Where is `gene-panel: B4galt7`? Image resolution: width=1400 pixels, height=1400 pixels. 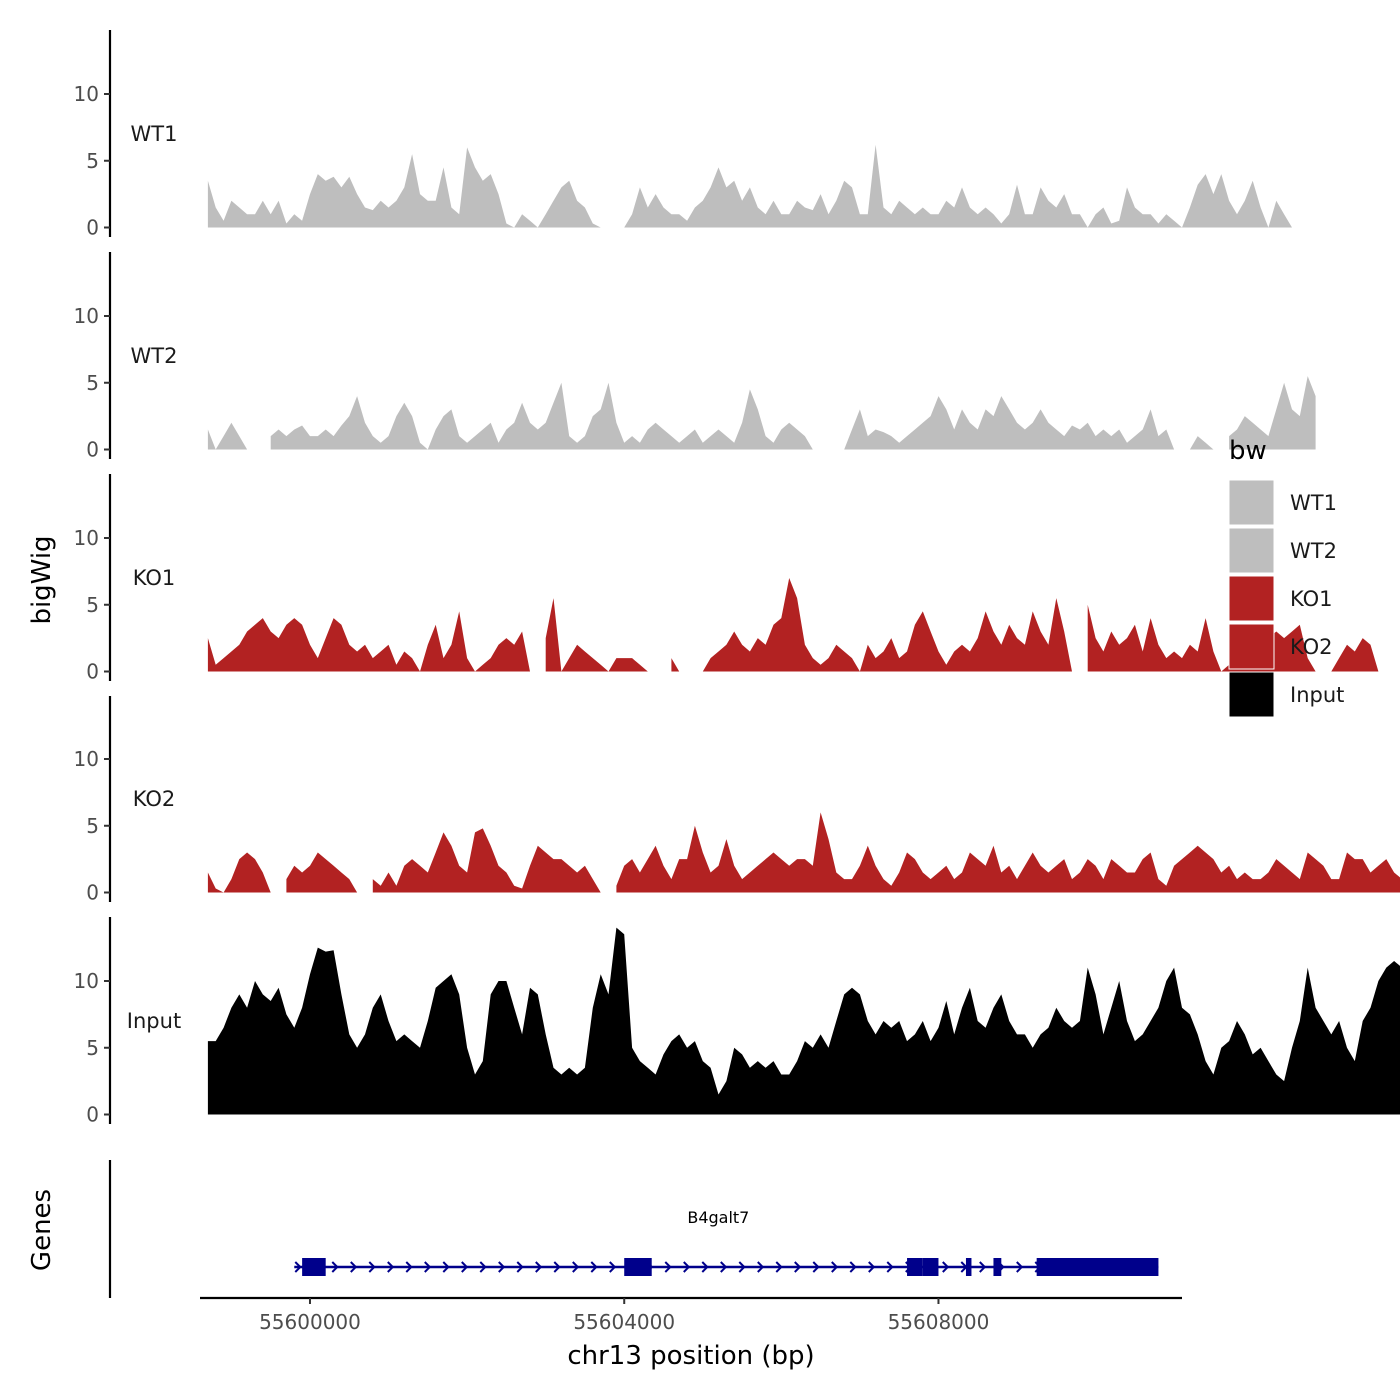
gene-panel: B4galt7 is located at coordinates (633, 1229).